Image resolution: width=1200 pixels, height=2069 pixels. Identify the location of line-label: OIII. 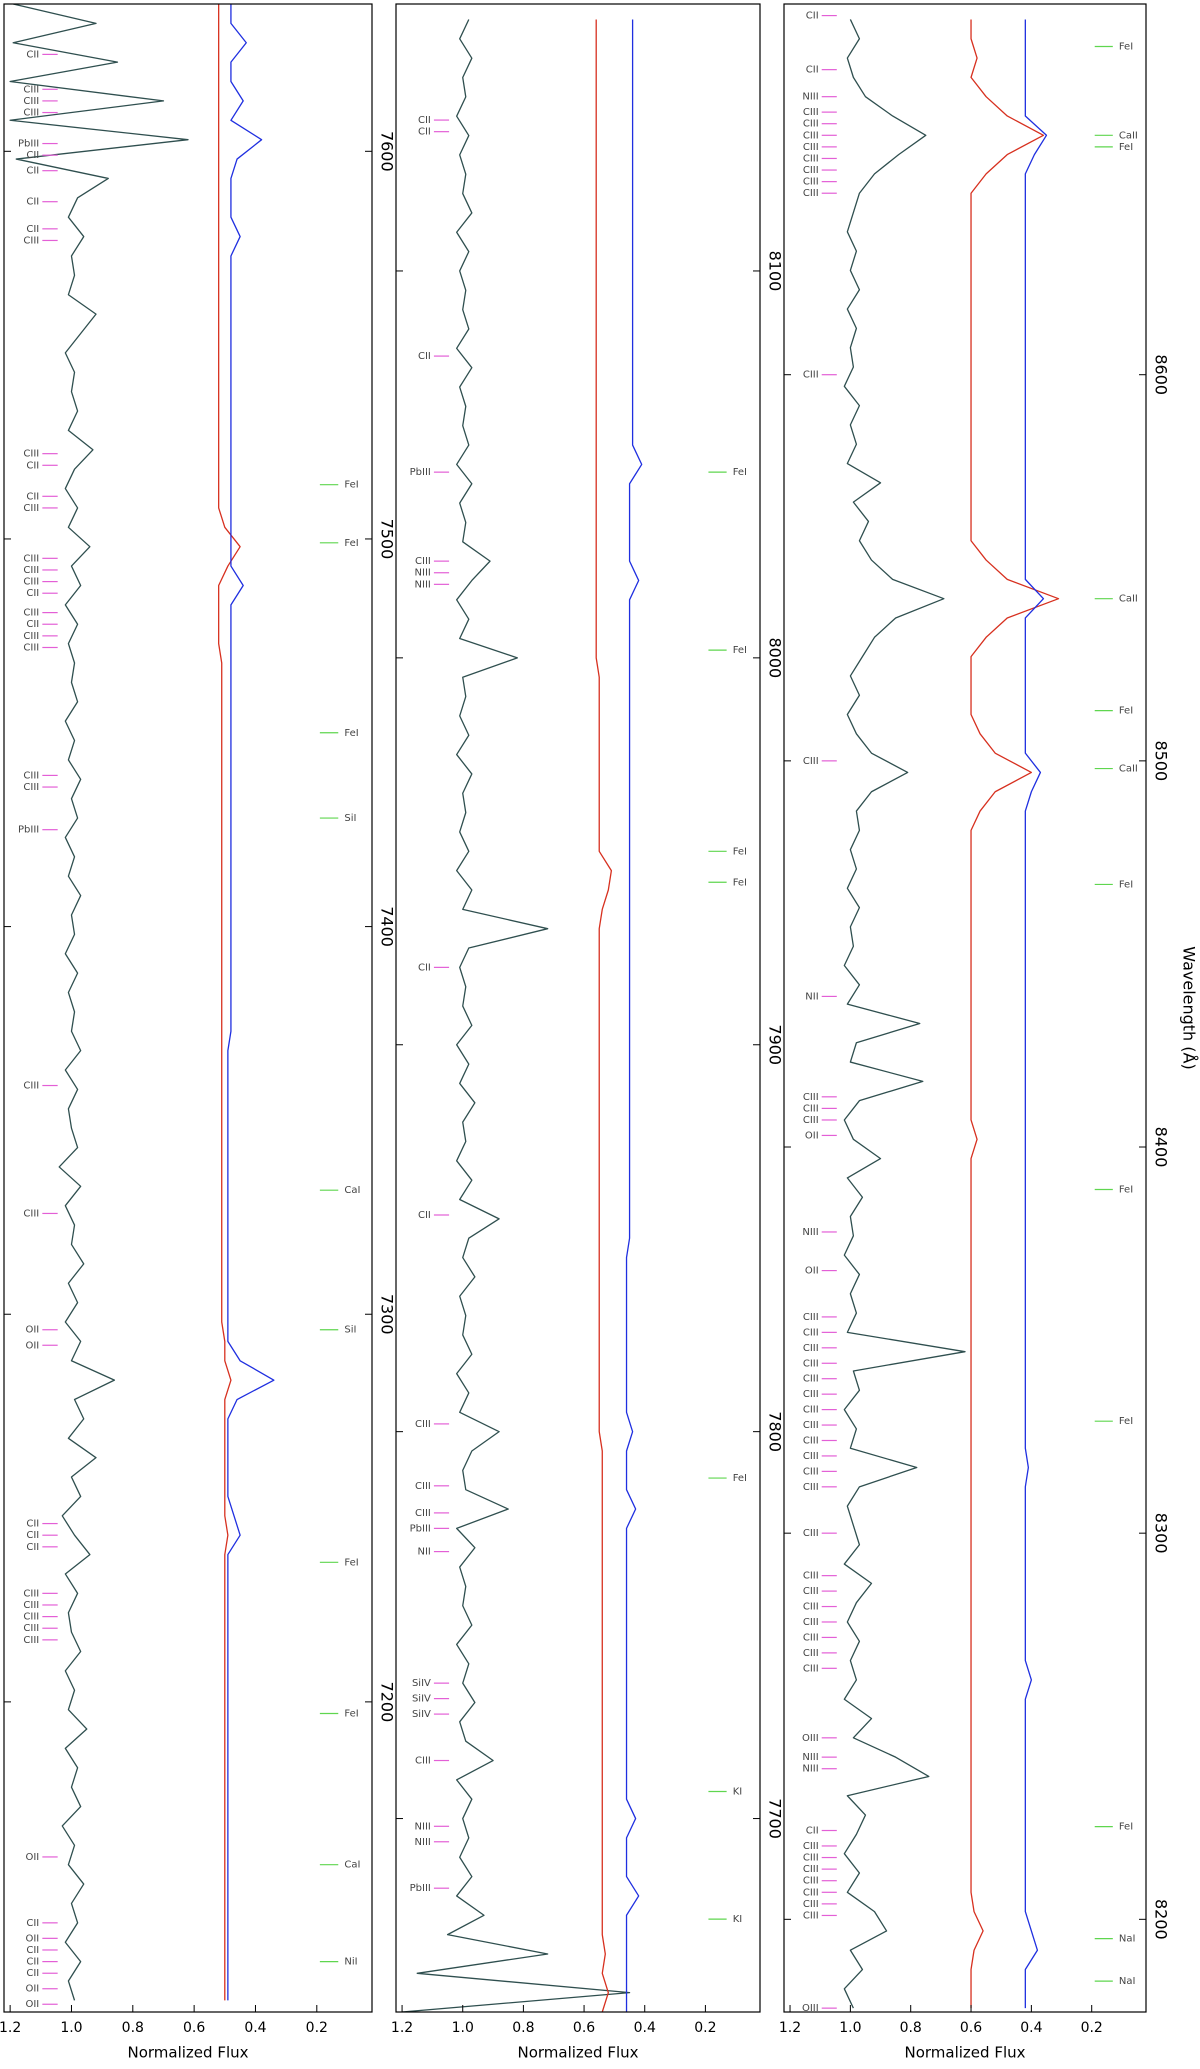
(810, 1738).